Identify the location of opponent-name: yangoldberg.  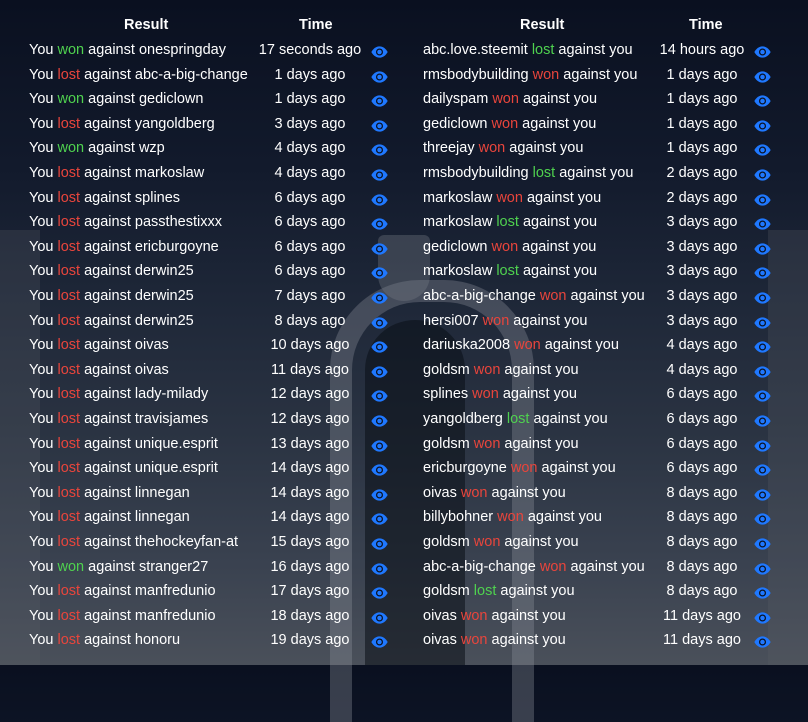
(463, 419).